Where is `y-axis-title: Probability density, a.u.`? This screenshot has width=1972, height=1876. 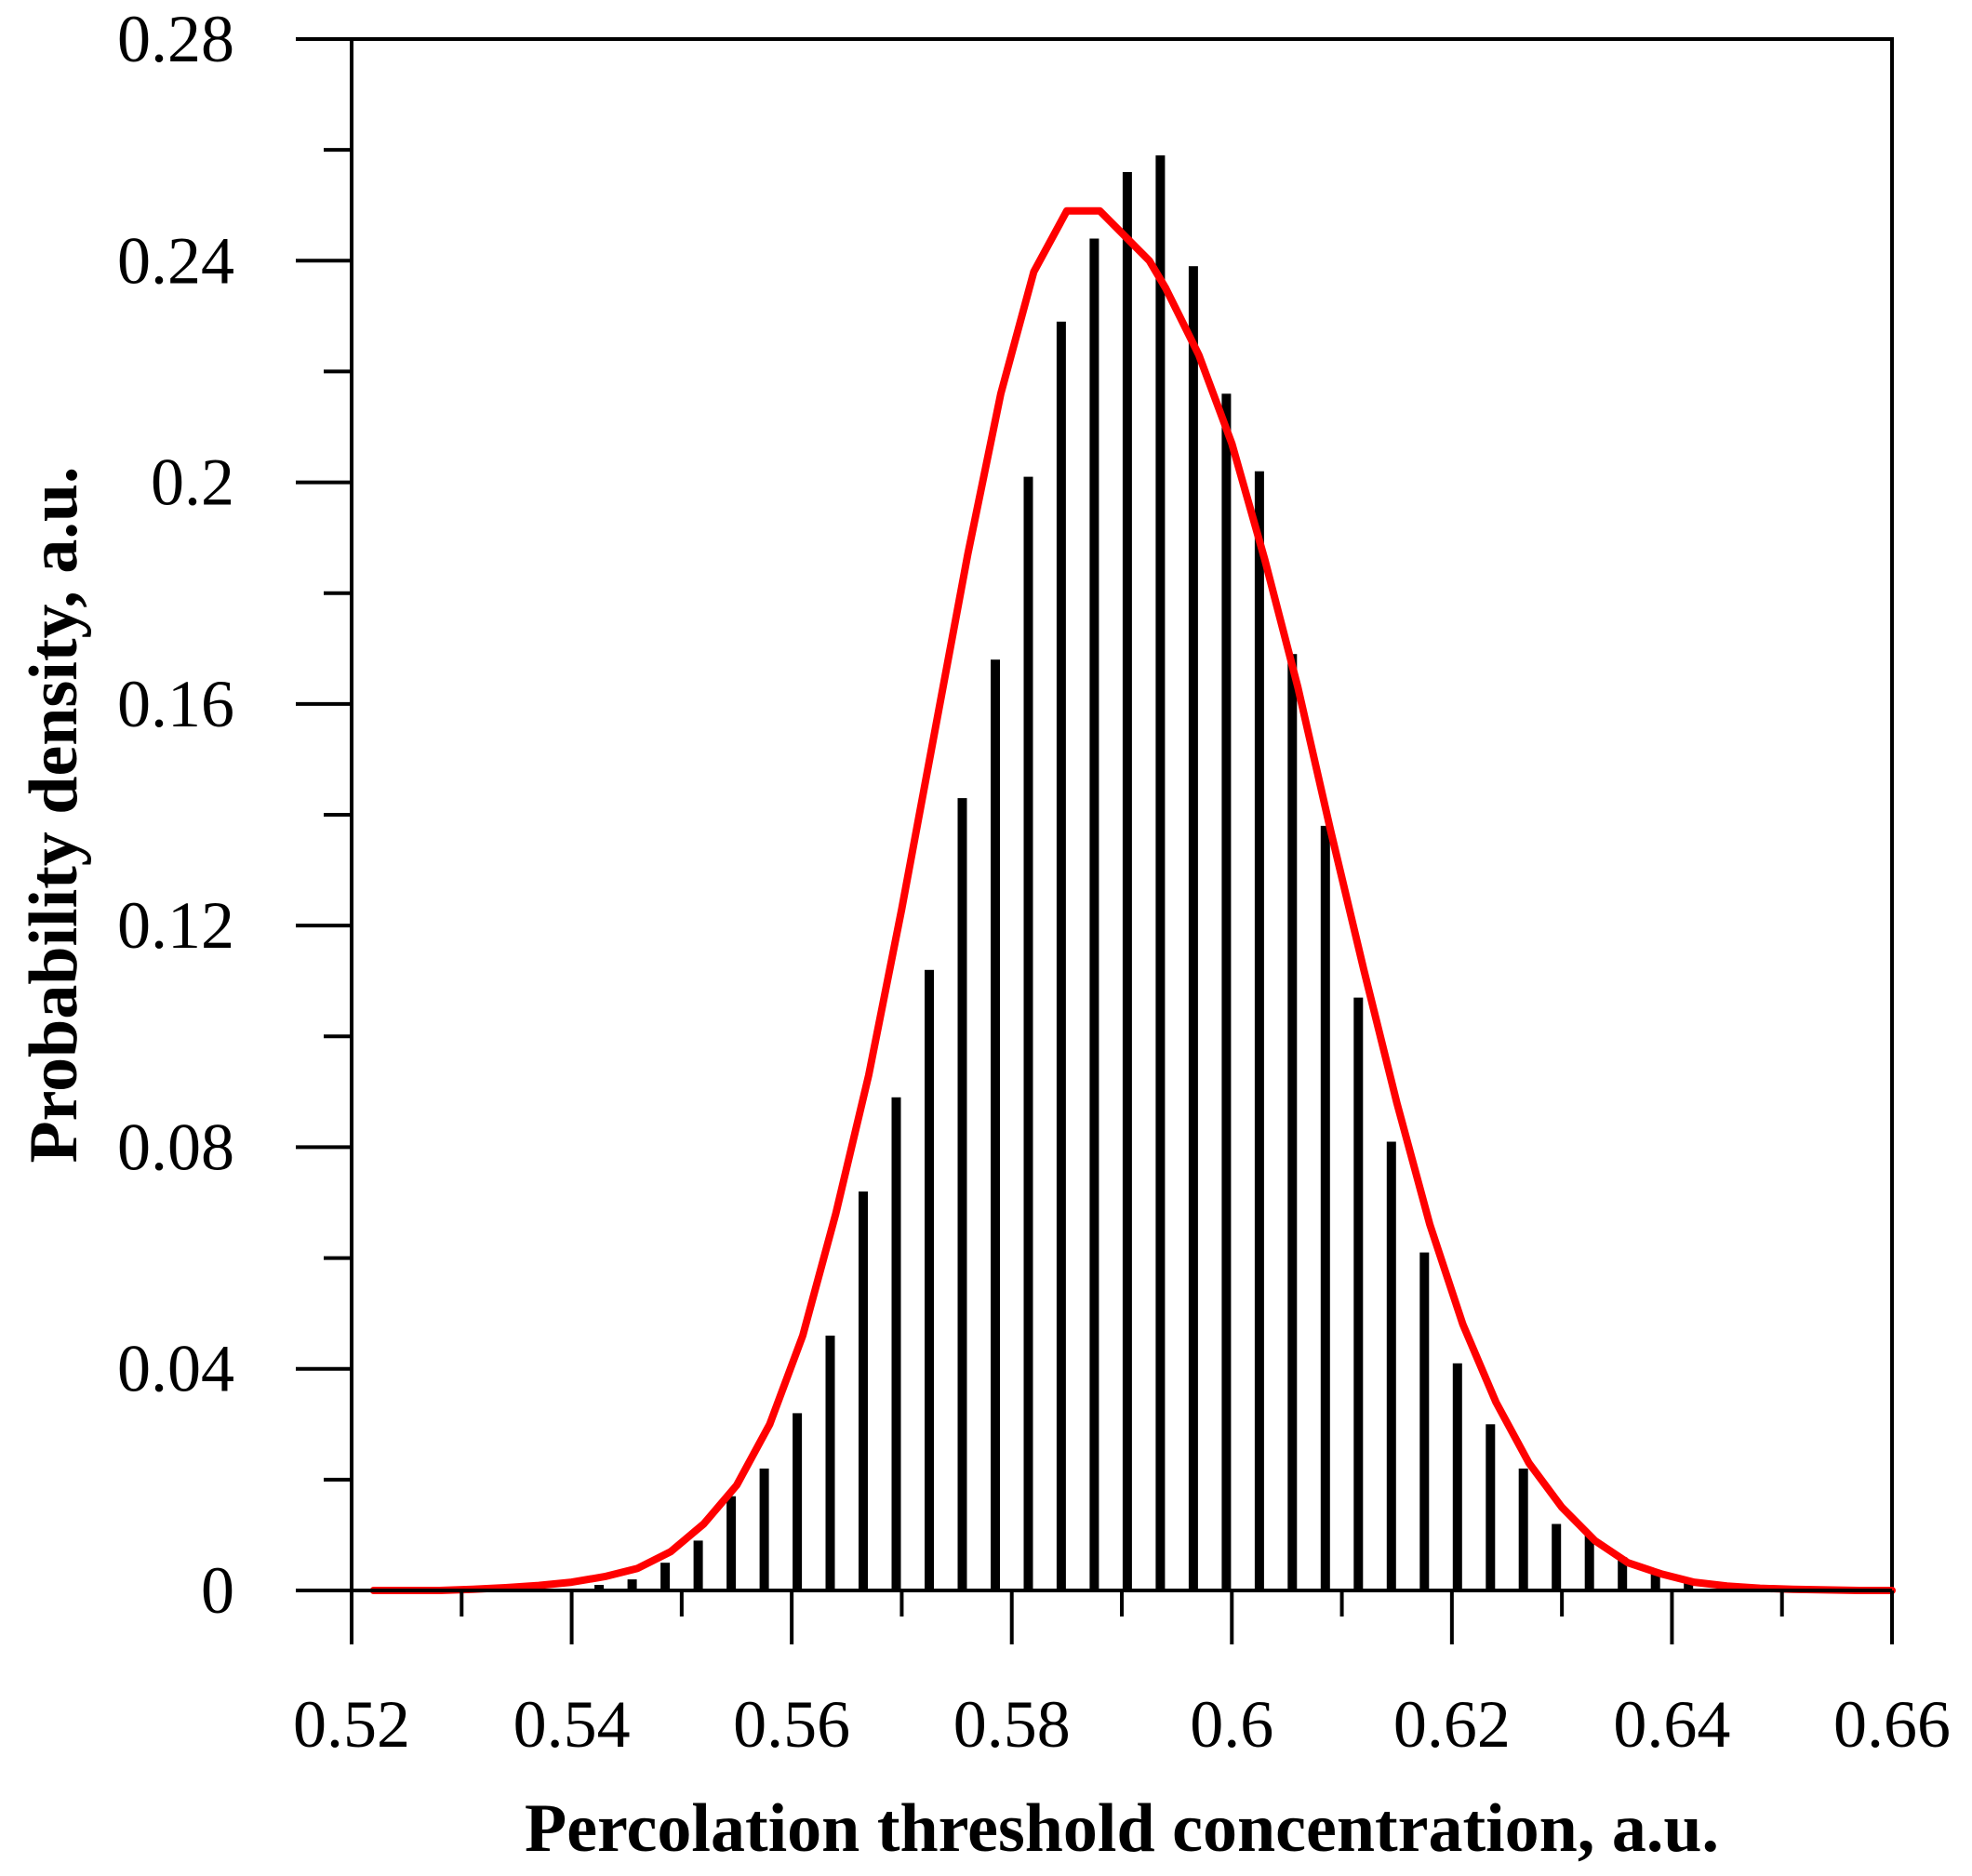
y-axis-title: Probability density, a.u. is located at coordinates (54, 814).